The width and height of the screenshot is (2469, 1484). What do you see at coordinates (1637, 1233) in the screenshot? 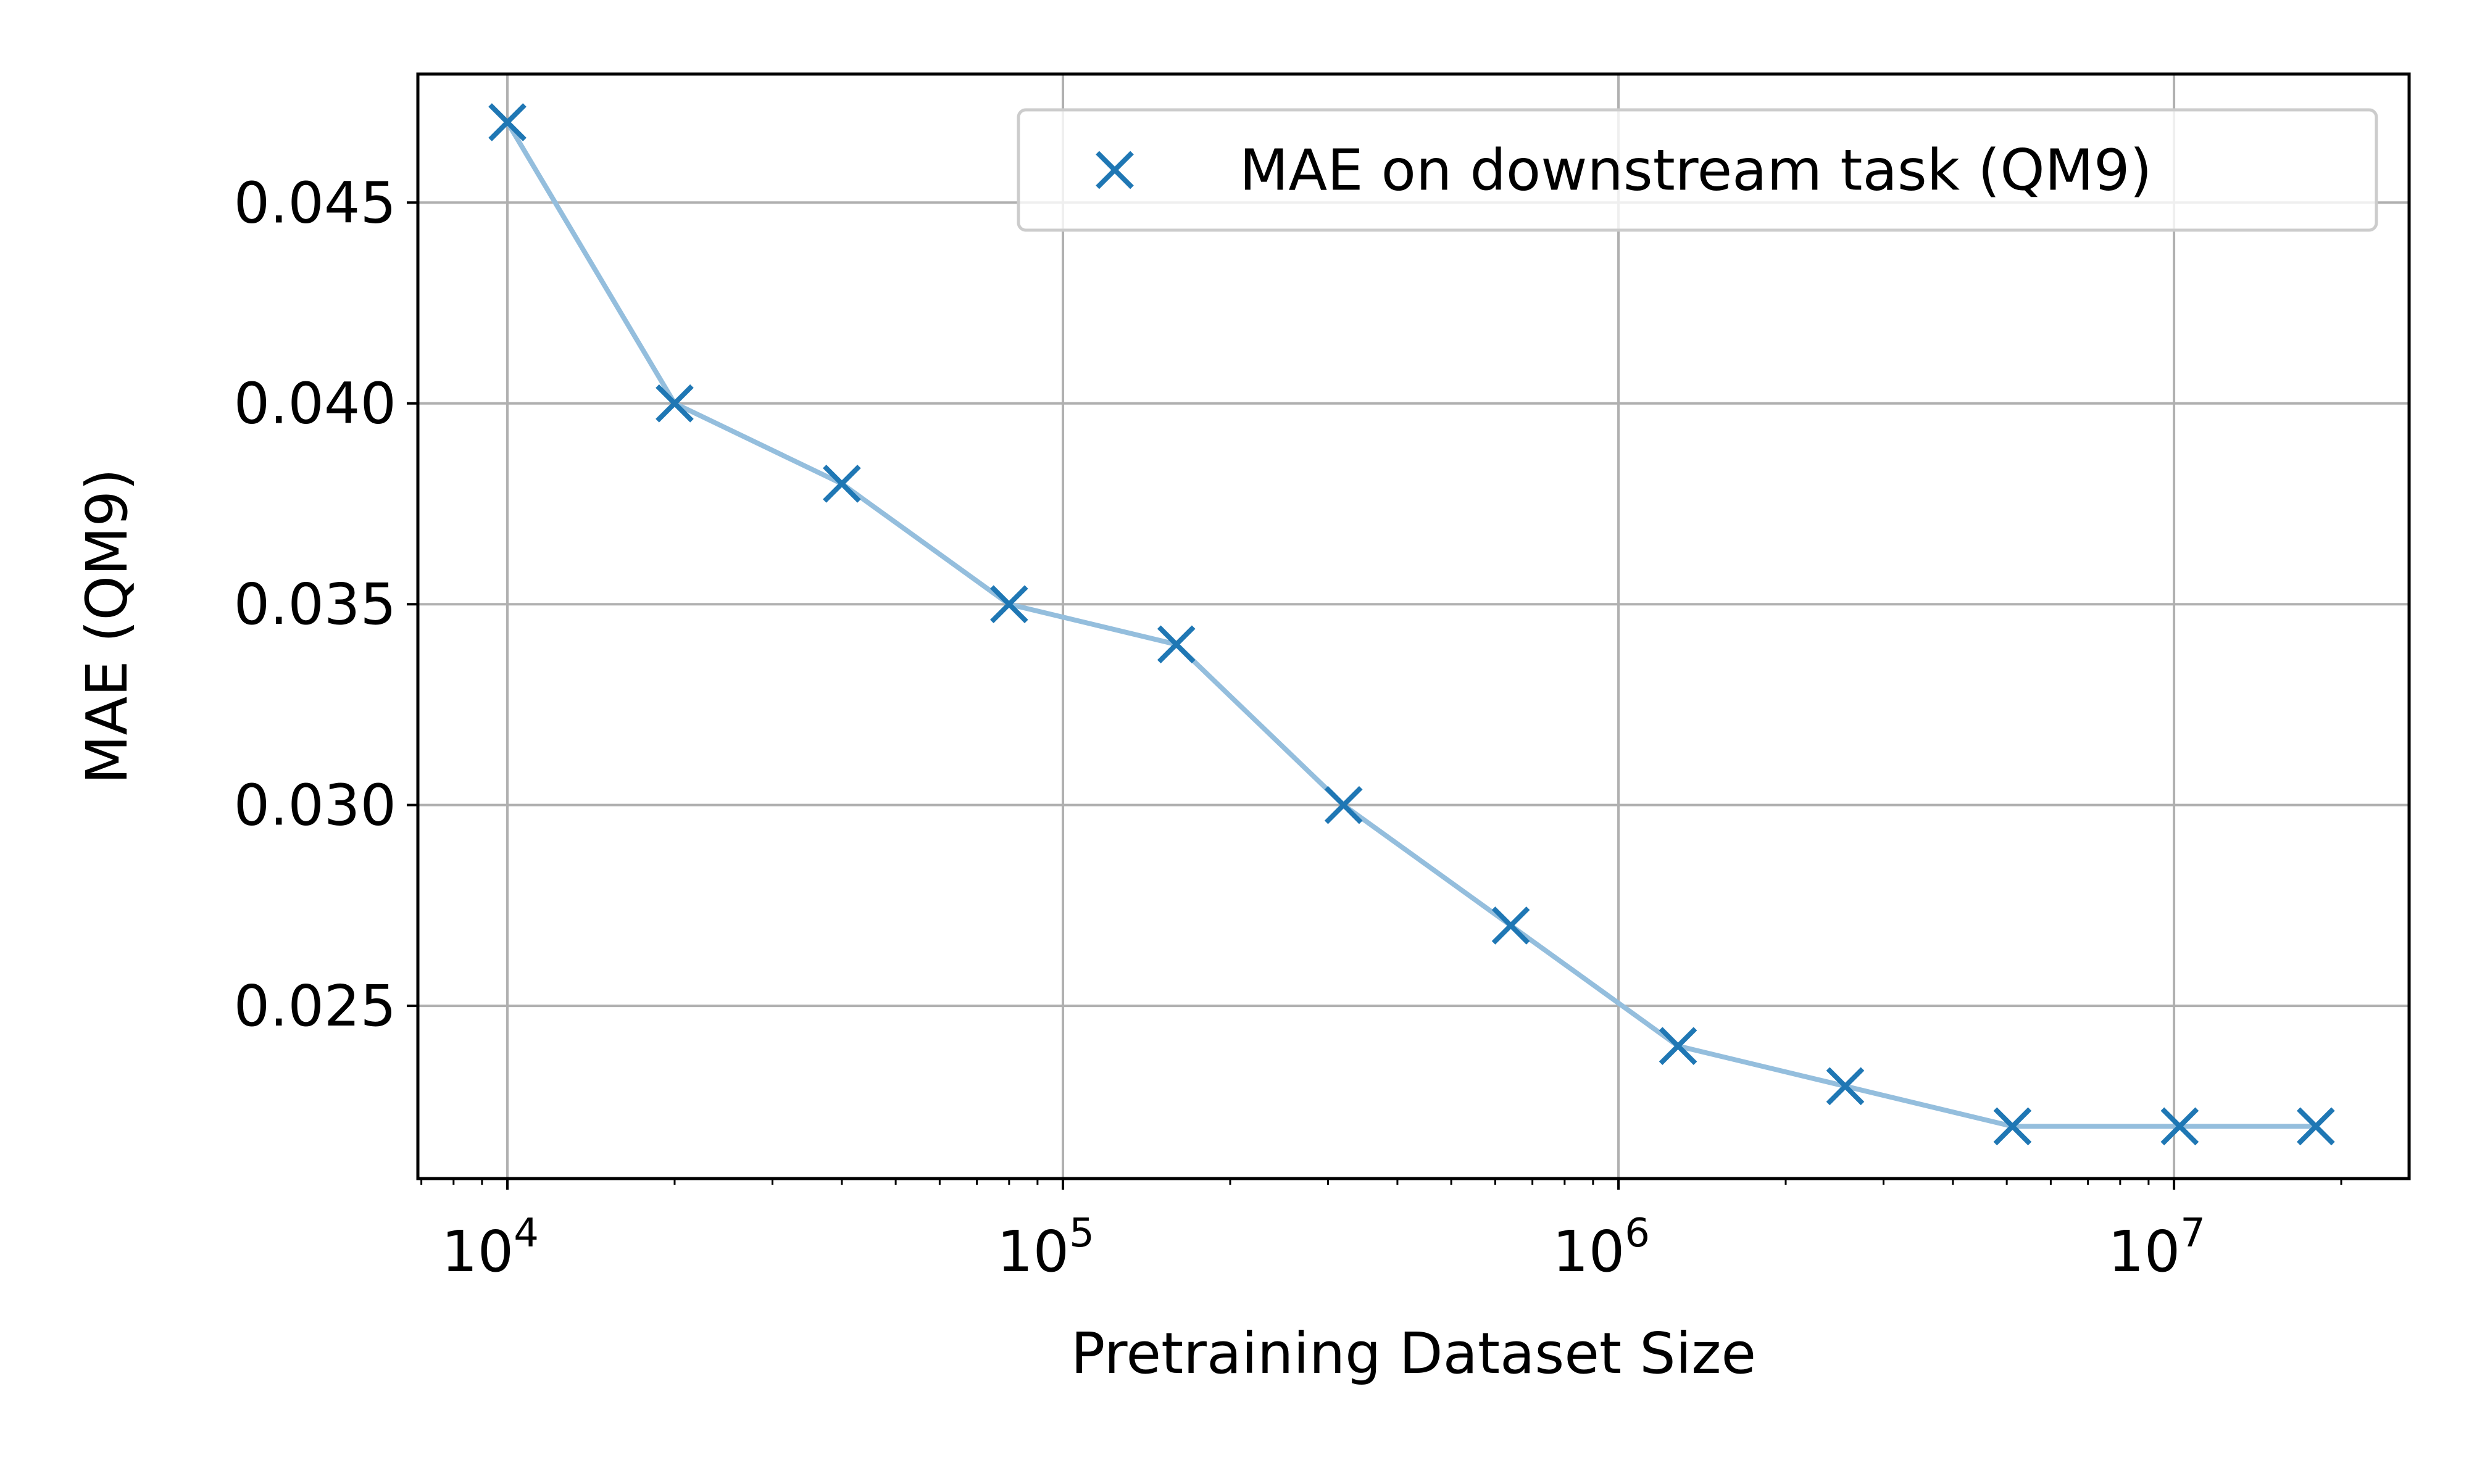
I see `x-tick-exponent: 6` at bounding box center [1637, 1233].